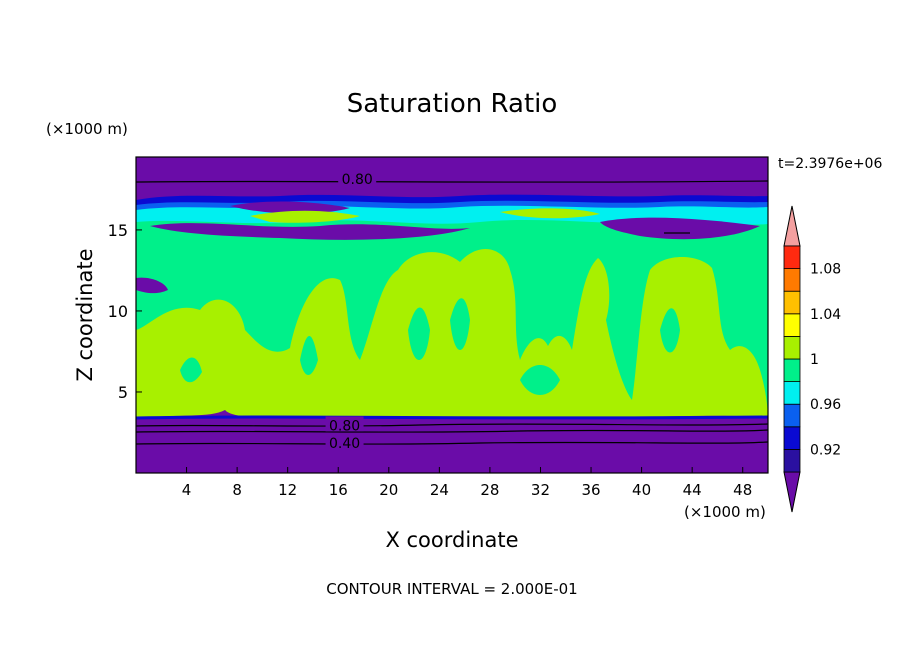 Image resolution: width=904 pixels, height=654 pixels. What do you see at coordinates (237, 490) in the screenshot?
I see `x-tick-label: 8` at bounding box center [237, 490].